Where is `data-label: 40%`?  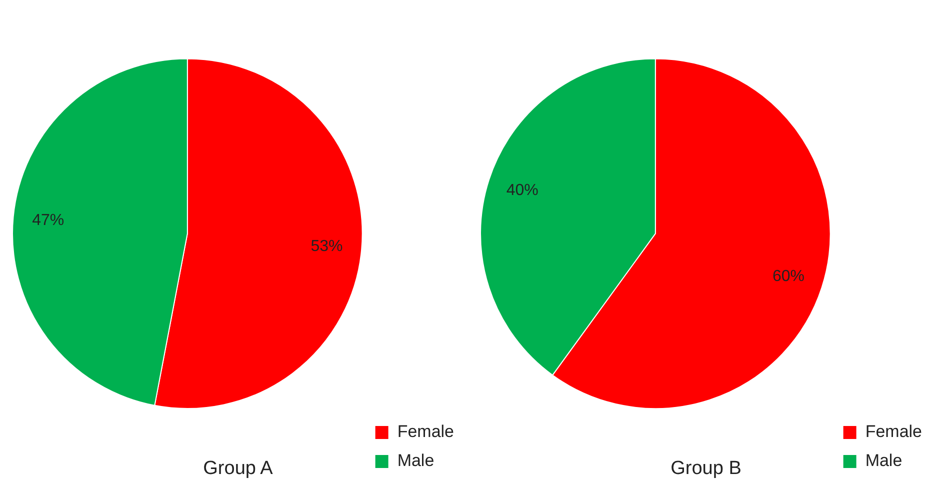
data-label: 40% is located at coordinates (522, 190).